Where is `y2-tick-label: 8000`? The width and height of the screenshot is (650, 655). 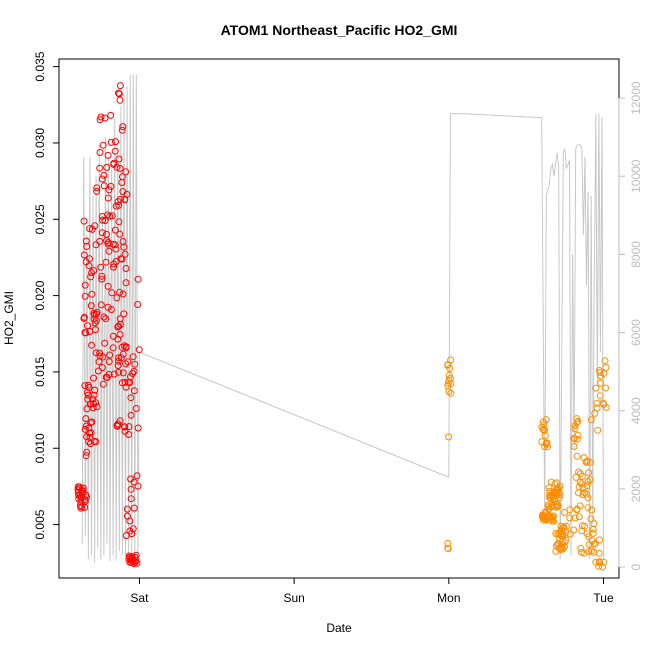
y2-tick-label: 8000 is located at coordinates (636, 254).